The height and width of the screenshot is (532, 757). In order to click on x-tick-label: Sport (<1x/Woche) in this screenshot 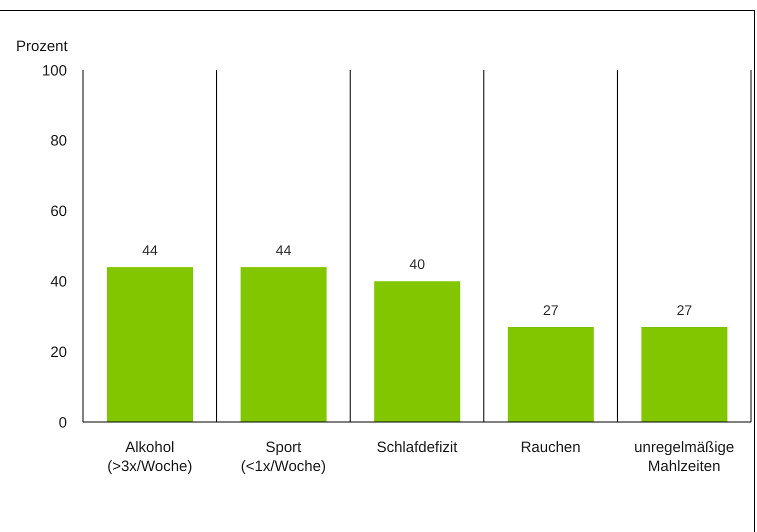, I will do `click(283, 457)`.